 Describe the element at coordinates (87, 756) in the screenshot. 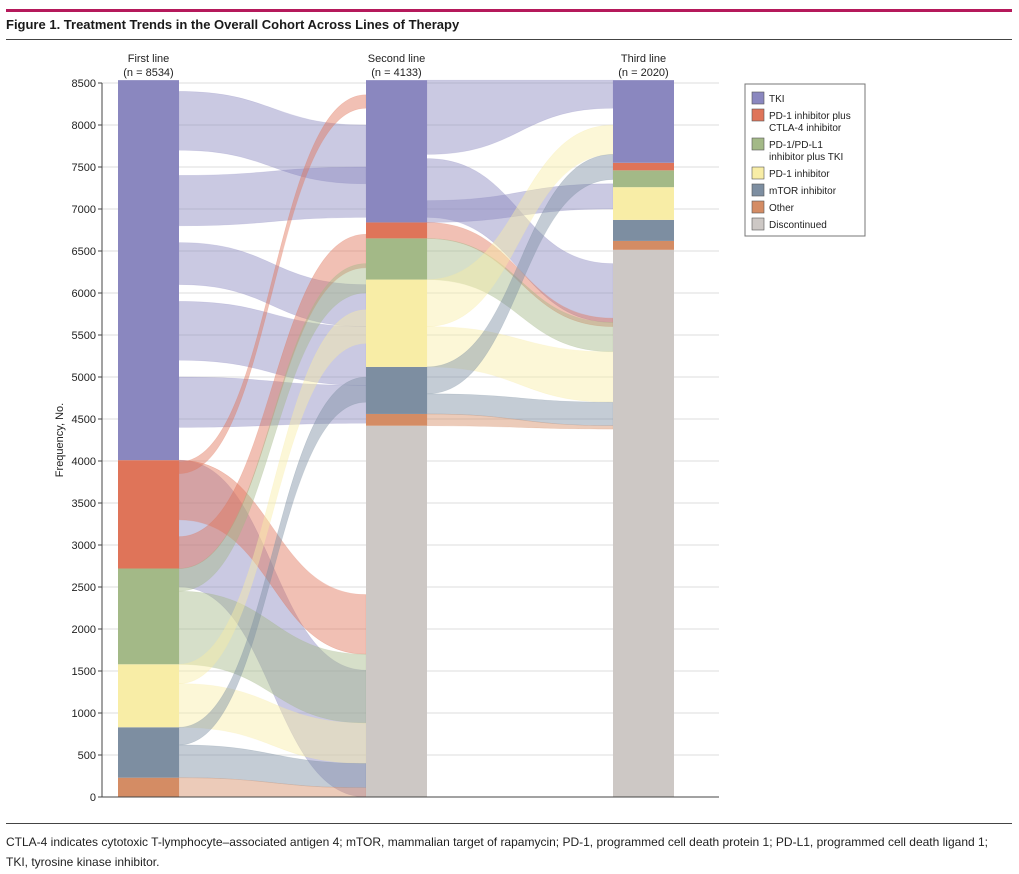

I see `y-tick-label: 500` at that location.